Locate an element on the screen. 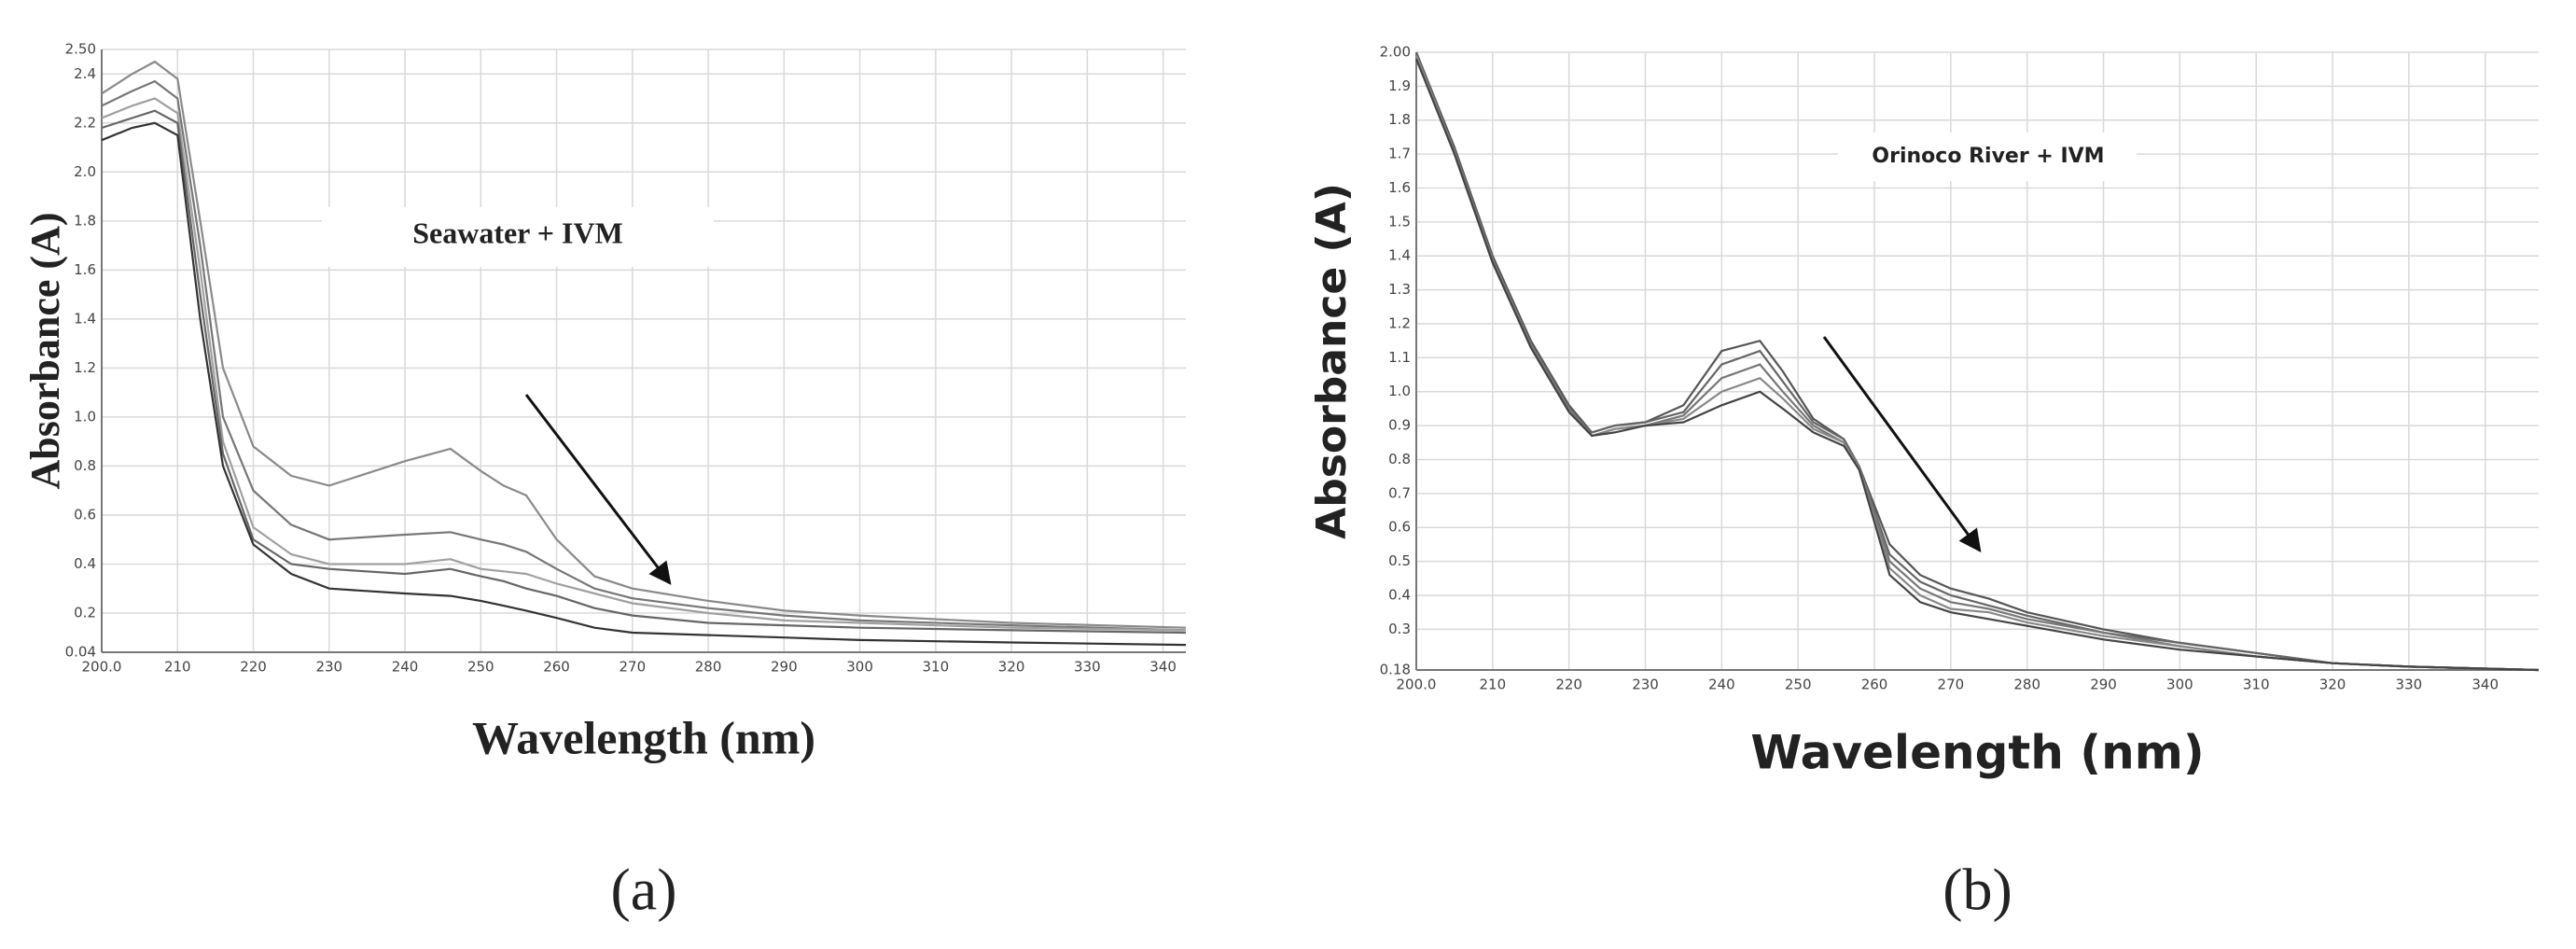  y-tick-label: 2.50 is located at coordinates (80, 49).